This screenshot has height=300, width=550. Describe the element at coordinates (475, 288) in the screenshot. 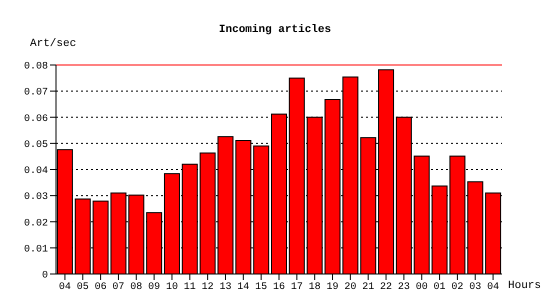

I see `x-tick-label: 03` at that location.